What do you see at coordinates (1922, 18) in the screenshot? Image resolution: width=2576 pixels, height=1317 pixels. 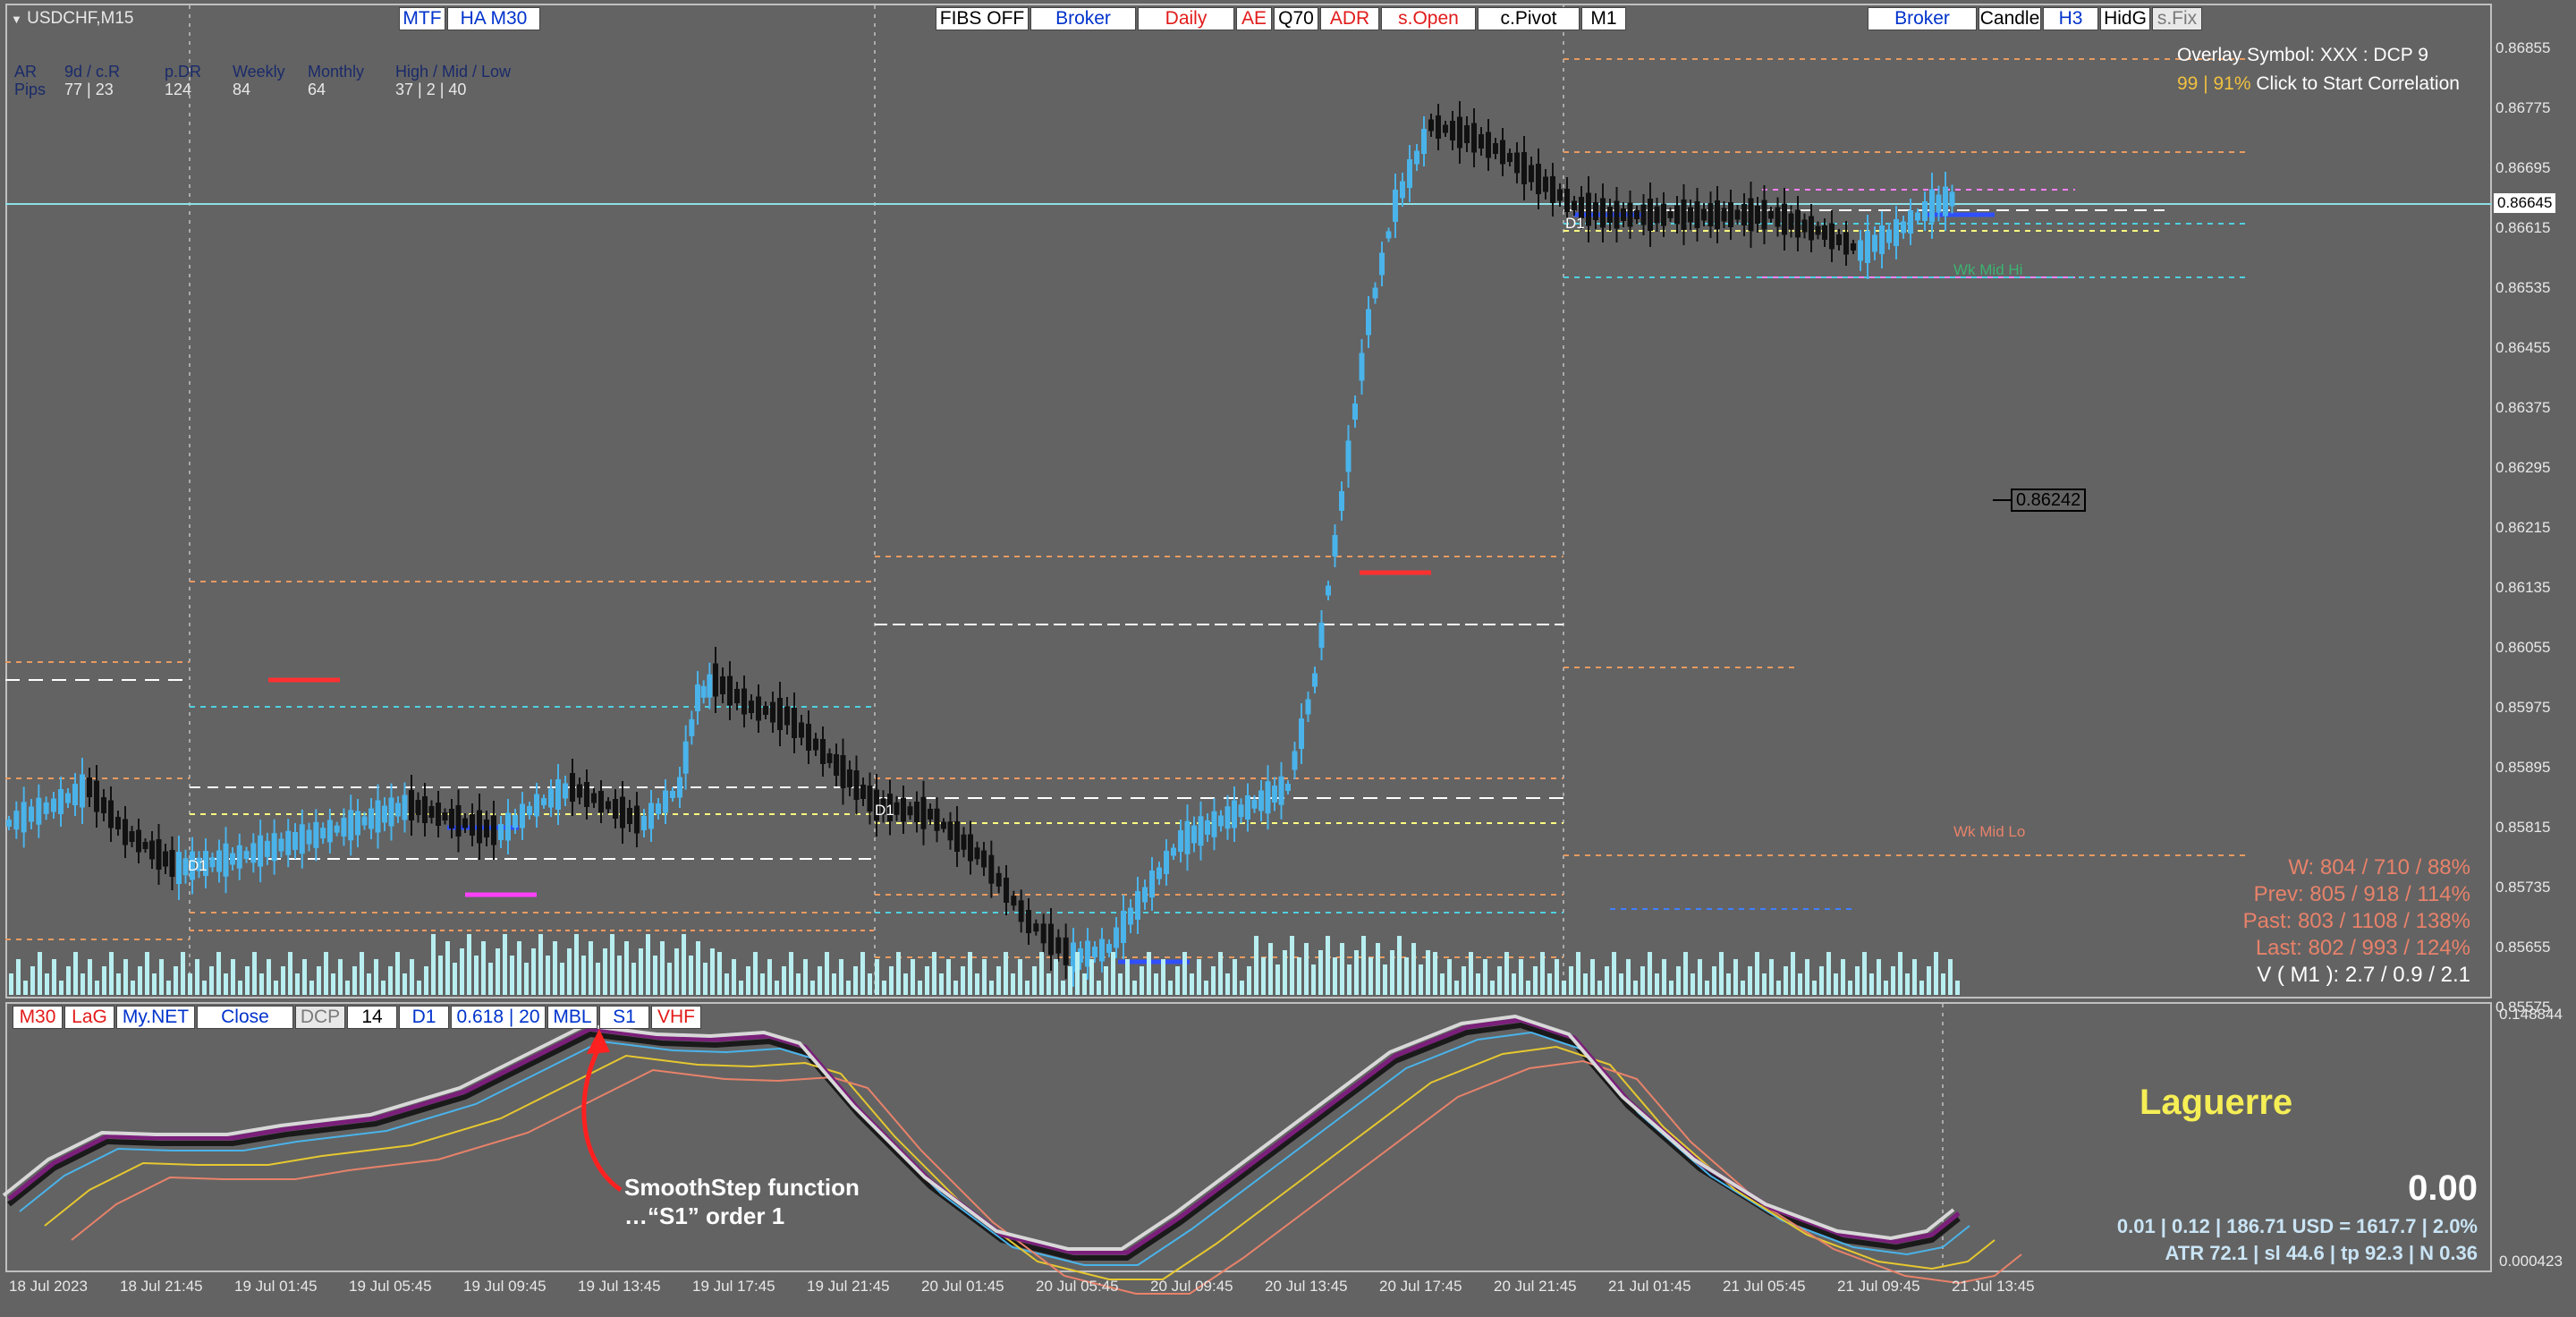 I see `broker-right-button: Broker` at bounding box center [1922, 18].